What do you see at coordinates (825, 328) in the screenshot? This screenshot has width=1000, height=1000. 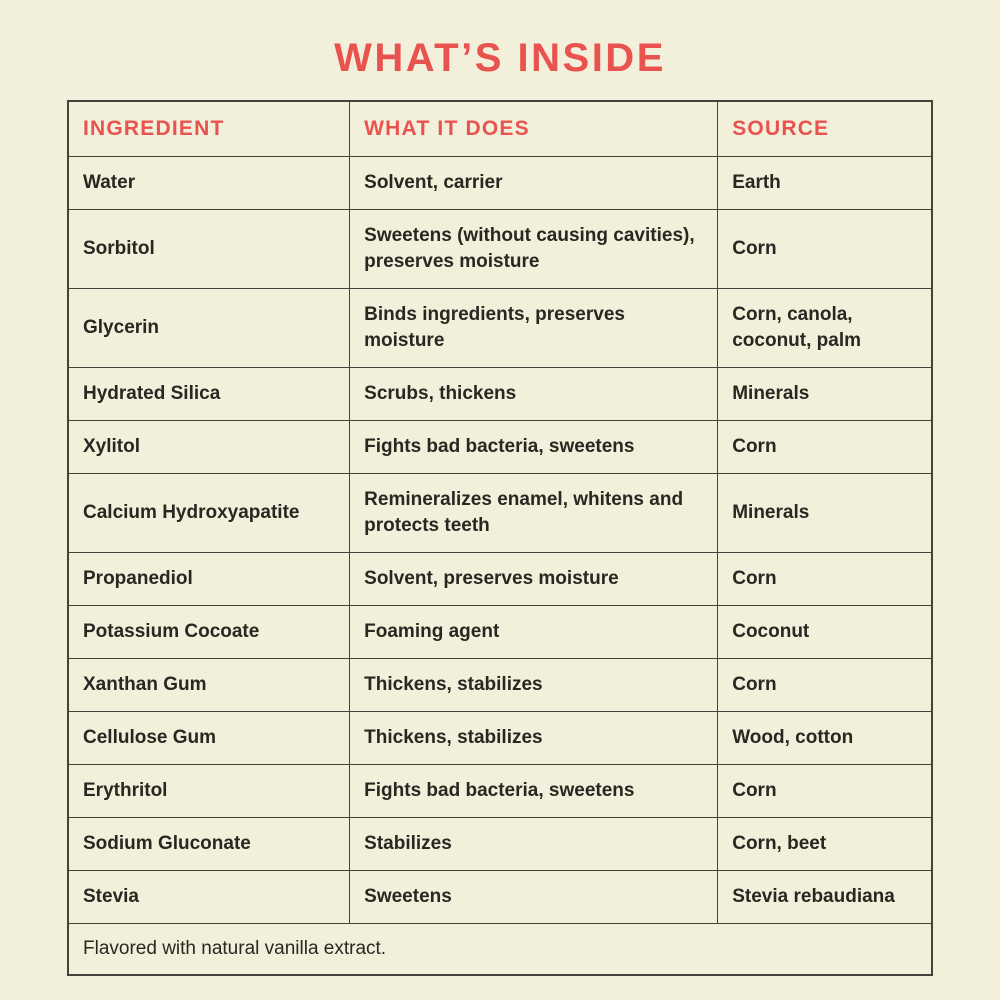 I see `cell-source: Corn, canola, coconut, palm` at bounding box center [825, 328].